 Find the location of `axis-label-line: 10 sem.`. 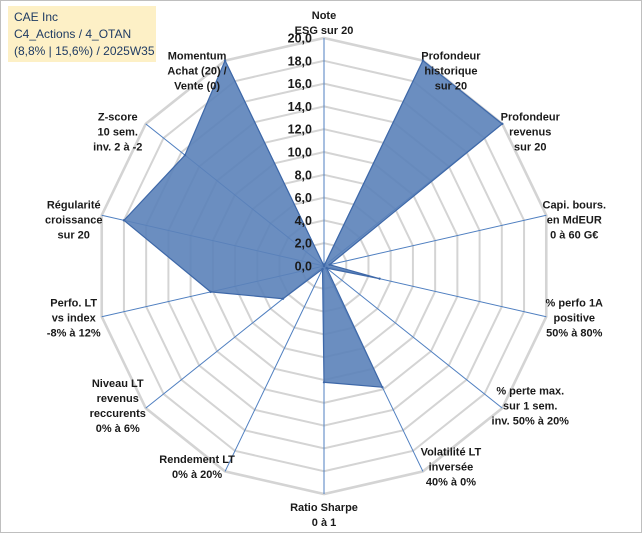

axis-label-line: 10 sem. is located at coordinates (118, 132).